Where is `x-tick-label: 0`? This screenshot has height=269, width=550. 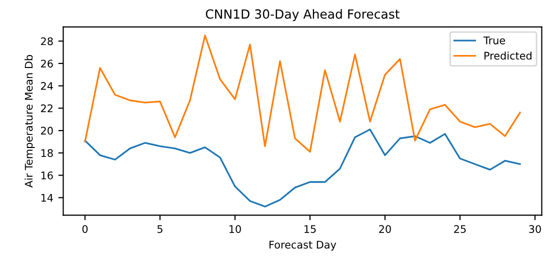 x-tick-label: 0 is located at coordinates (85, 229).